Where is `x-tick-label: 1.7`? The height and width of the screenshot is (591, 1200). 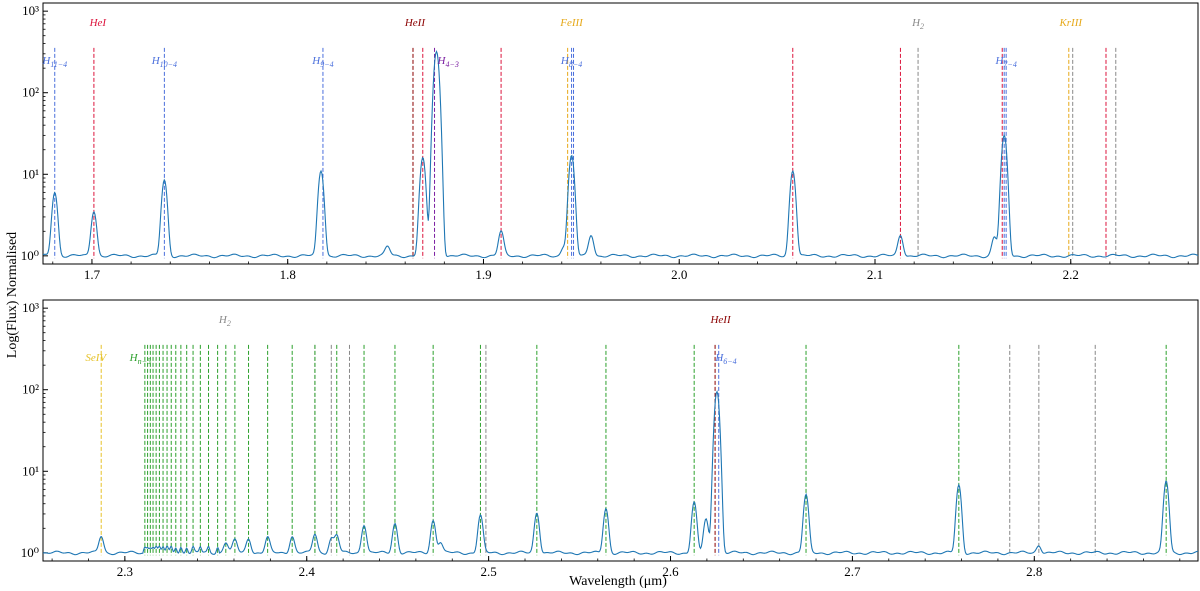
x-tick-label: 1.7 is located at coordinates (92, 274).